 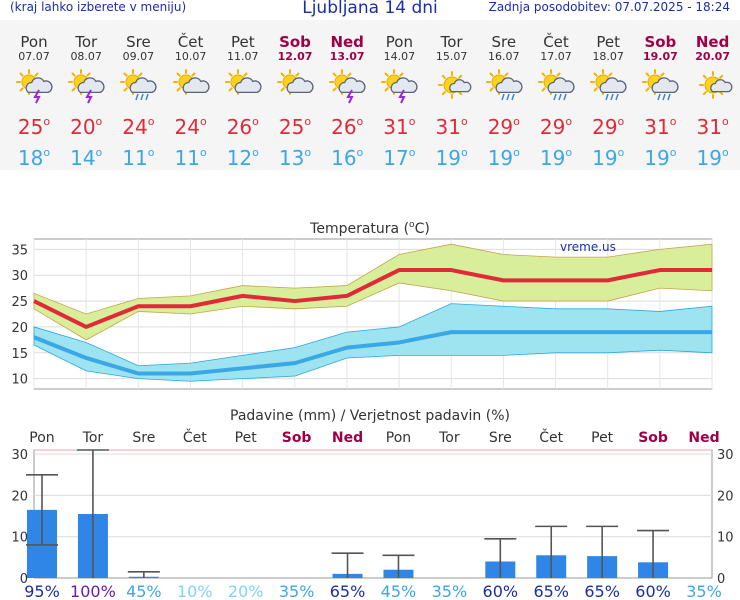 What do you see at coordinates (19, 496) in the screenshot?
I see `precip-y-tick-left: 20` at bounding box center [19, 496].